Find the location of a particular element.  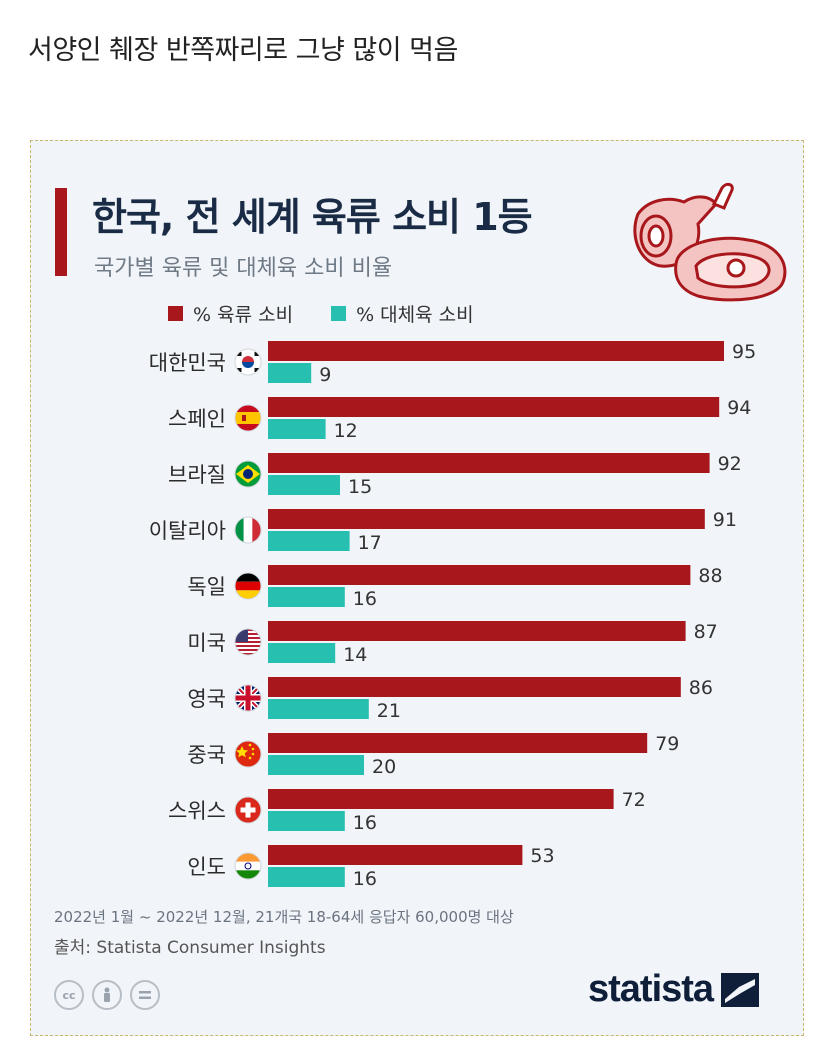

category-label: 중국 is located at coordinates (206, 755).